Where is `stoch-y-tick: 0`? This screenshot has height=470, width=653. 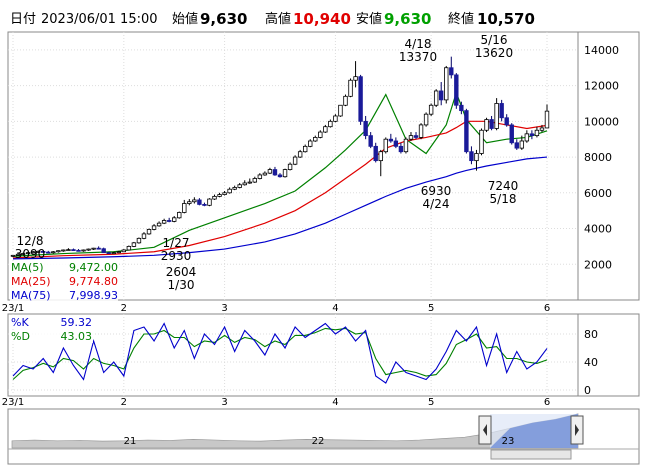
stoch-y-tick: 0 is located at coordinates (587, 390).